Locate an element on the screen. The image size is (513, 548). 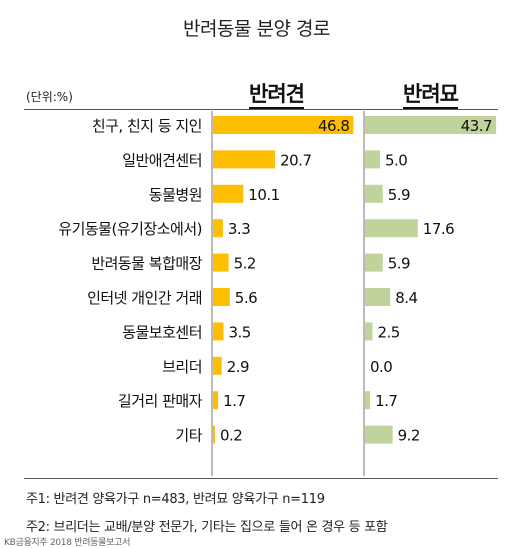
footnote-1: 주1: 반려견 양육가구 n=483, 반려묘 양육가구 n=119 is located at coordinates (175, 499).